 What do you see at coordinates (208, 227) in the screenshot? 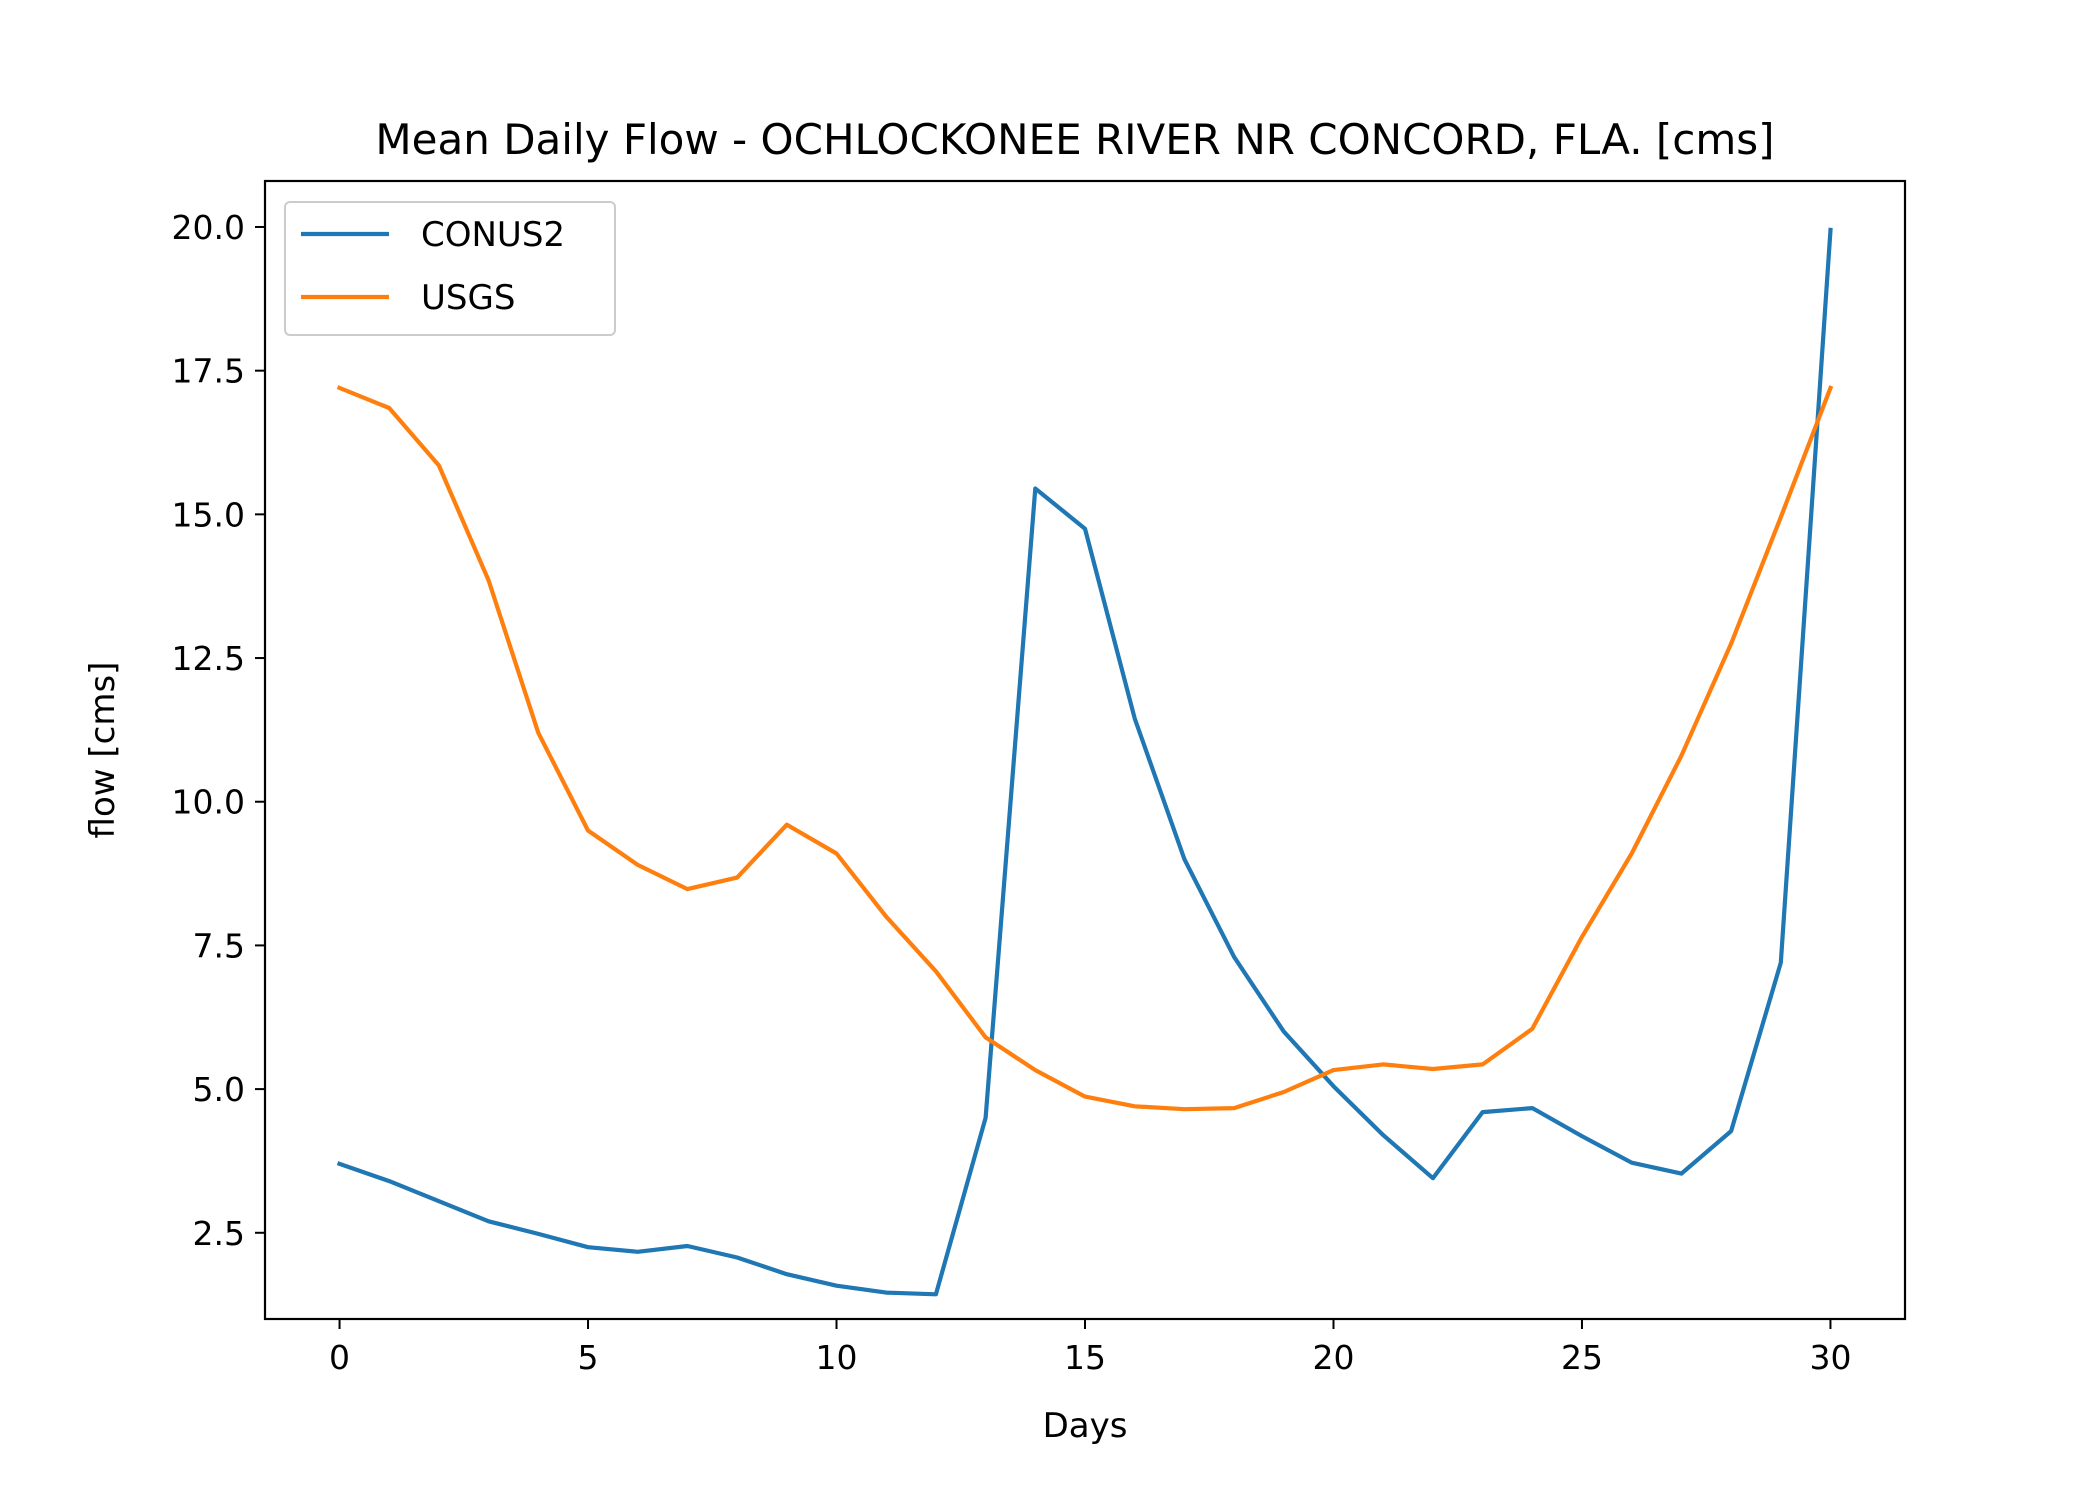
I see `y-tick-label: 20.0` at bounding box center [208, 227].